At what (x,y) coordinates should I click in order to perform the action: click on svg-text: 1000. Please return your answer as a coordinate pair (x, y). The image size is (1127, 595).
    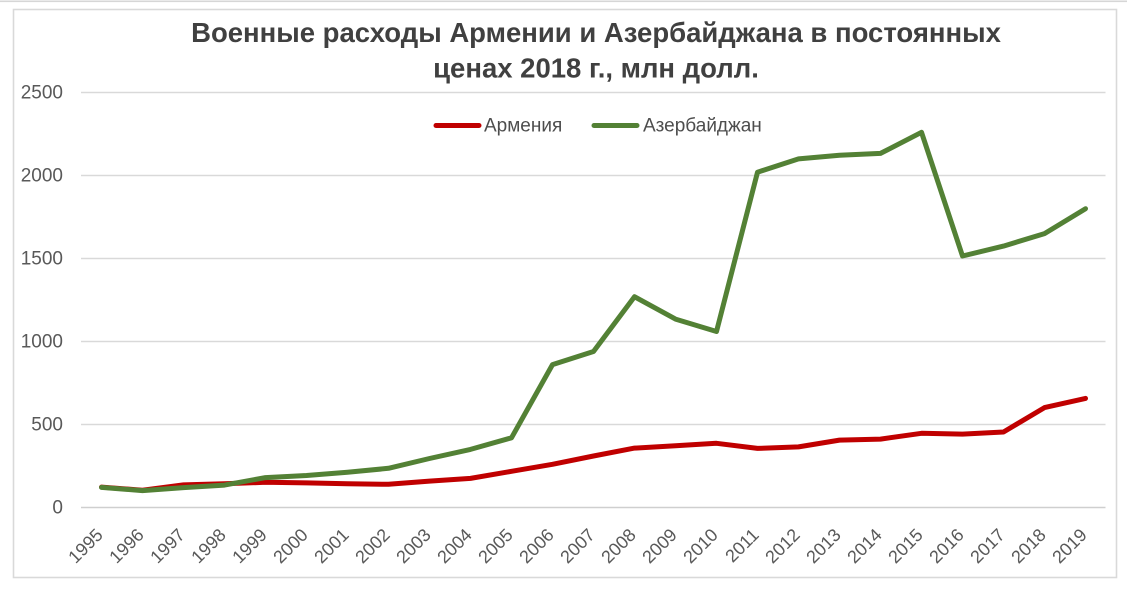
    Looking at the image, I should click on (42, 342).